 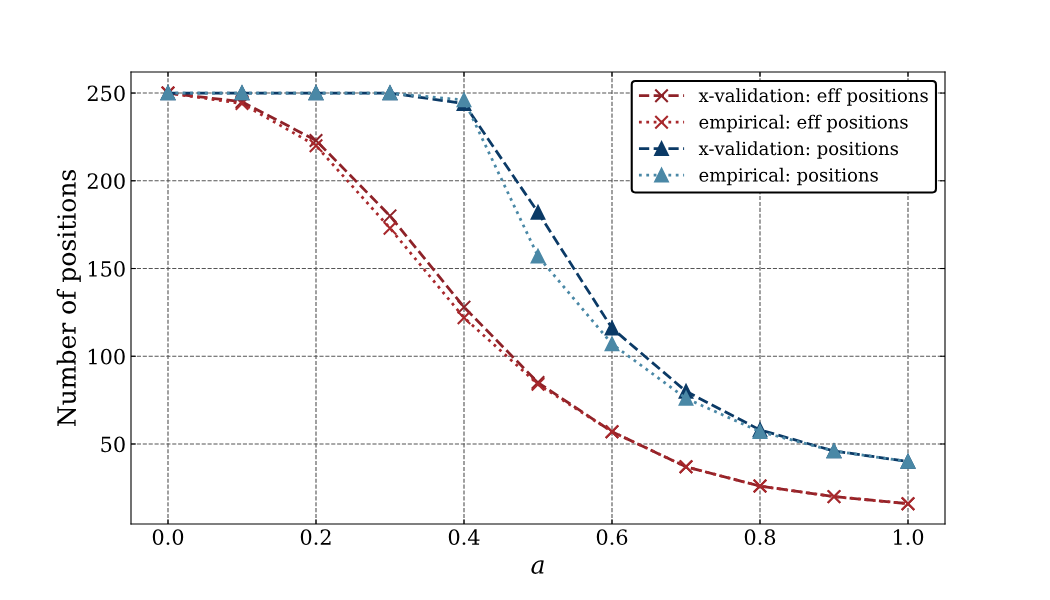 What do you see at coordinates (803, 123) in the screenshot?
I see `legend-label: empirical: eff positions` at bounding box center [803, 123].